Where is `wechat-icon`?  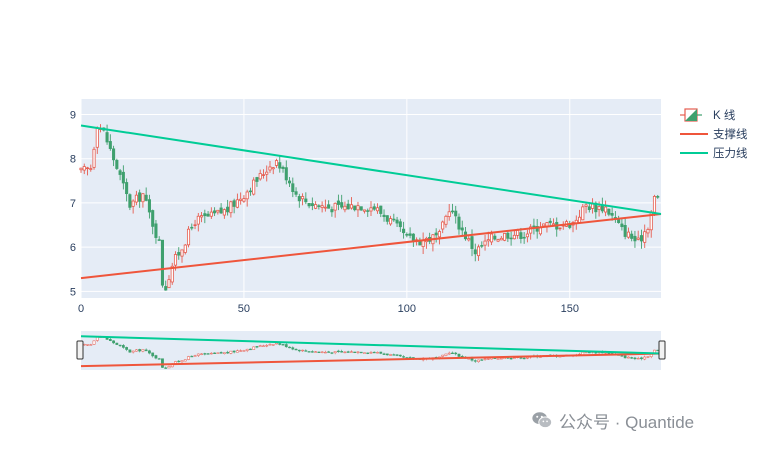 wechat-icon is located at coordinates (542, 420).